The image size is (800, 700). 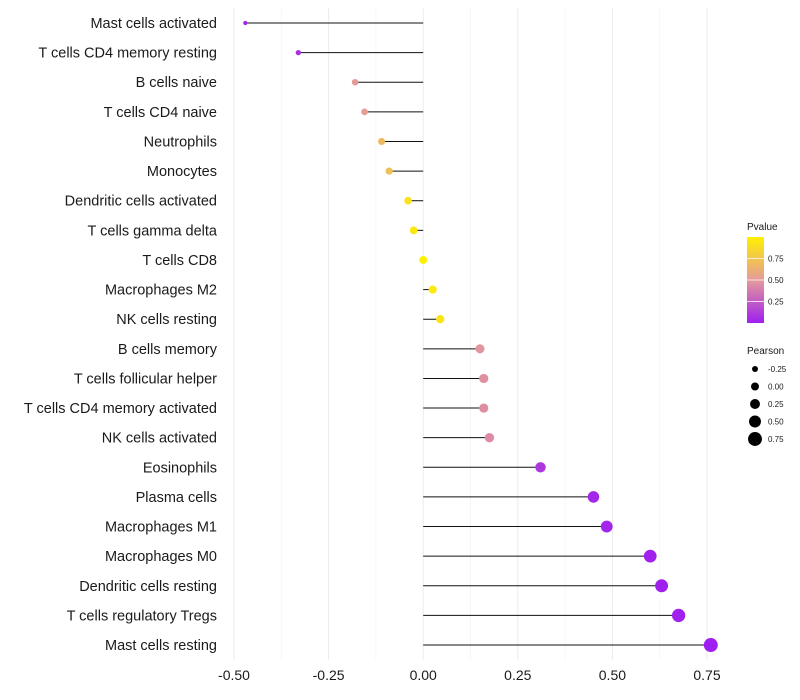 I want to click on category-label: NK cells activated, so click(x=159, y=439).